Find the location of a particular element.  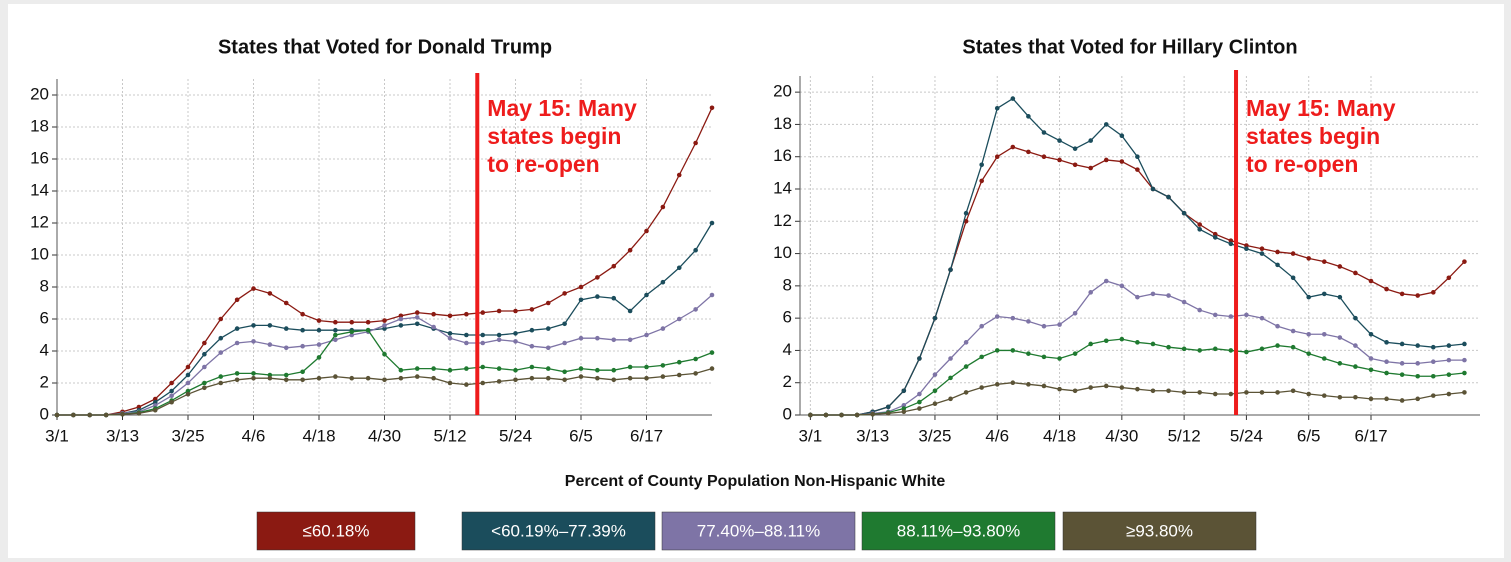

y-tick-label: 14 is located at coordinates (39, 189).